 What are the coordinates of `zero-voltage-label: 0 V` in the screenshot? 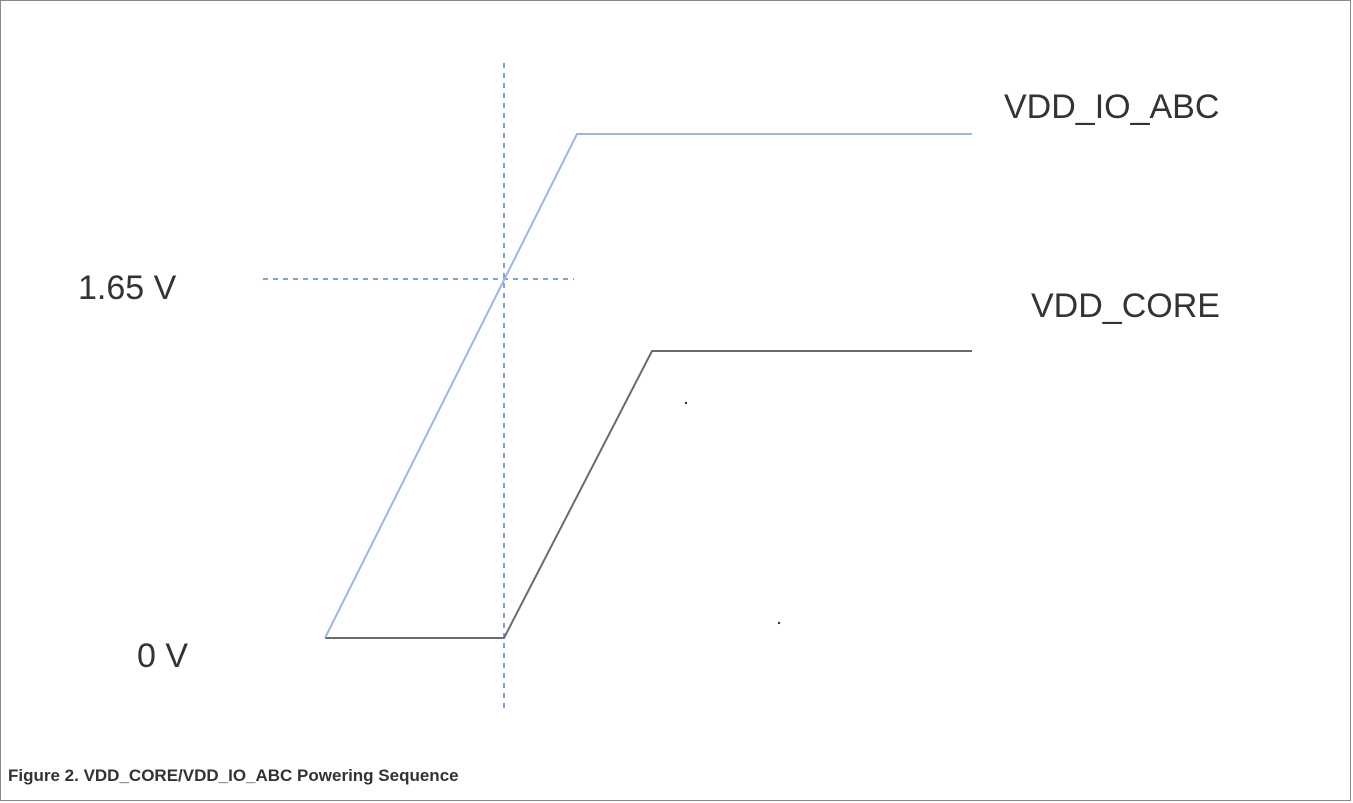 It's located at (162, 656).